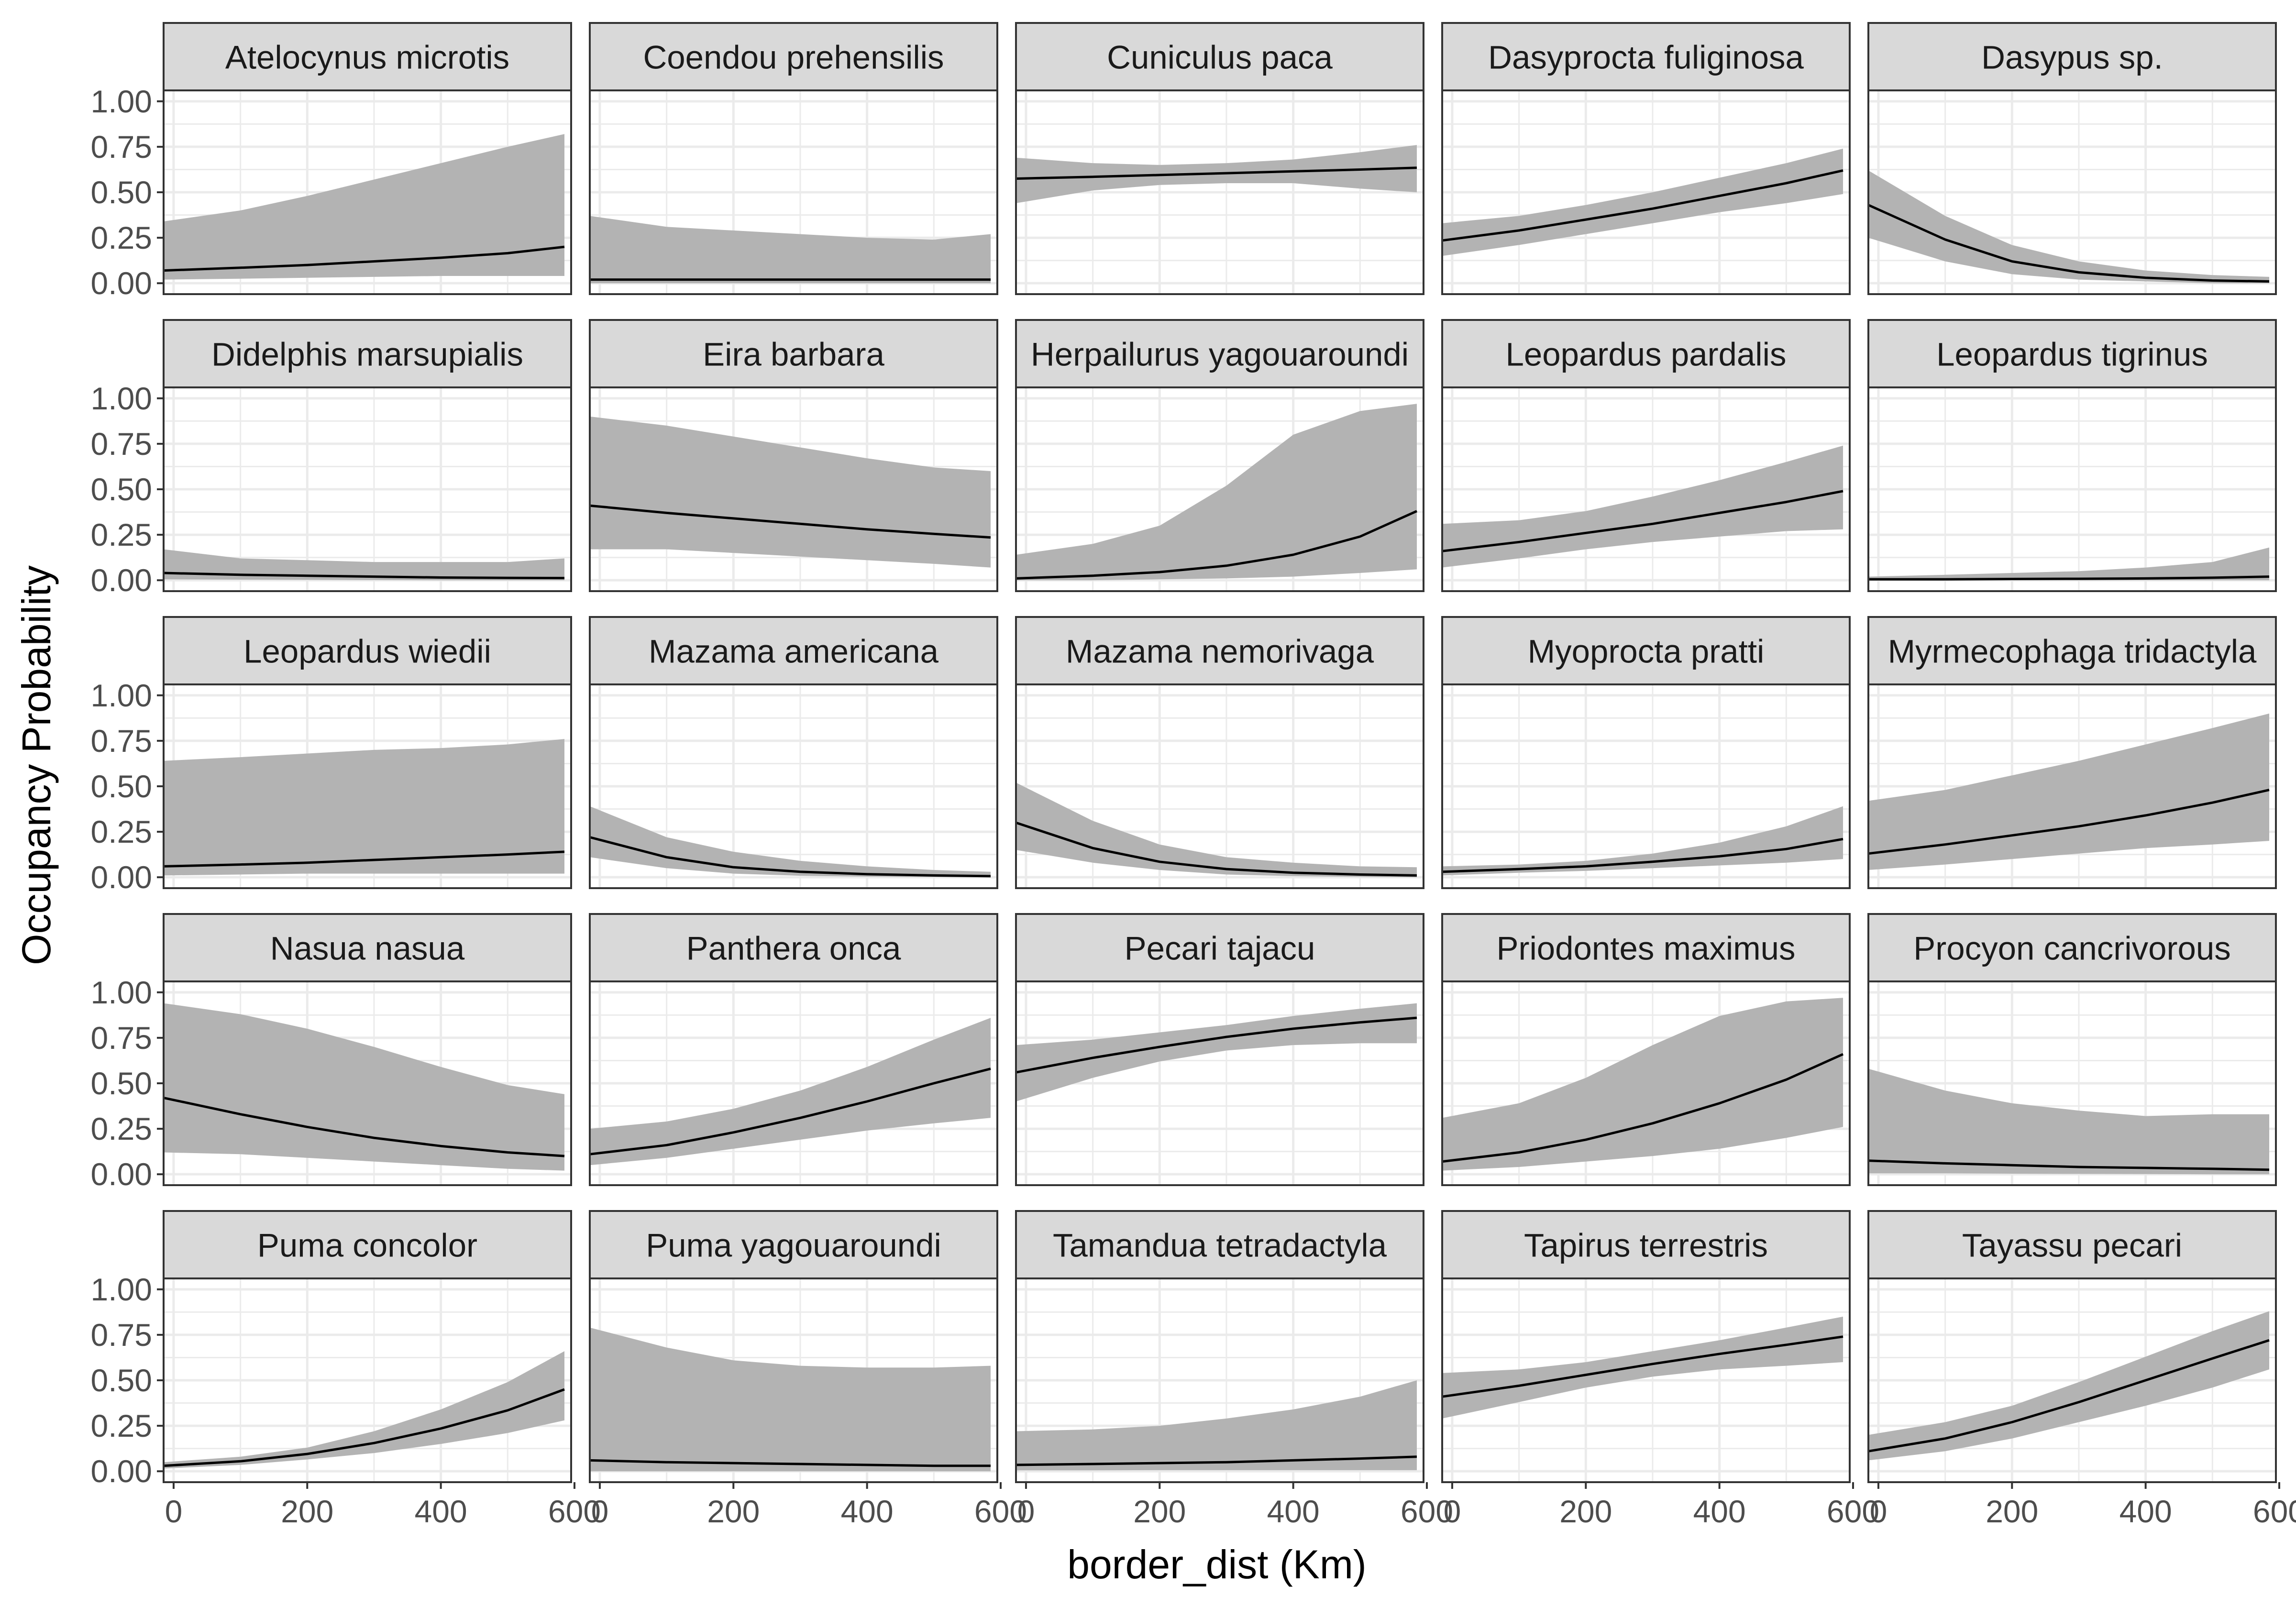 The image size is (2296, 1607). I want to click on strip-title: Atelocynus microtis, so click(367, 57).